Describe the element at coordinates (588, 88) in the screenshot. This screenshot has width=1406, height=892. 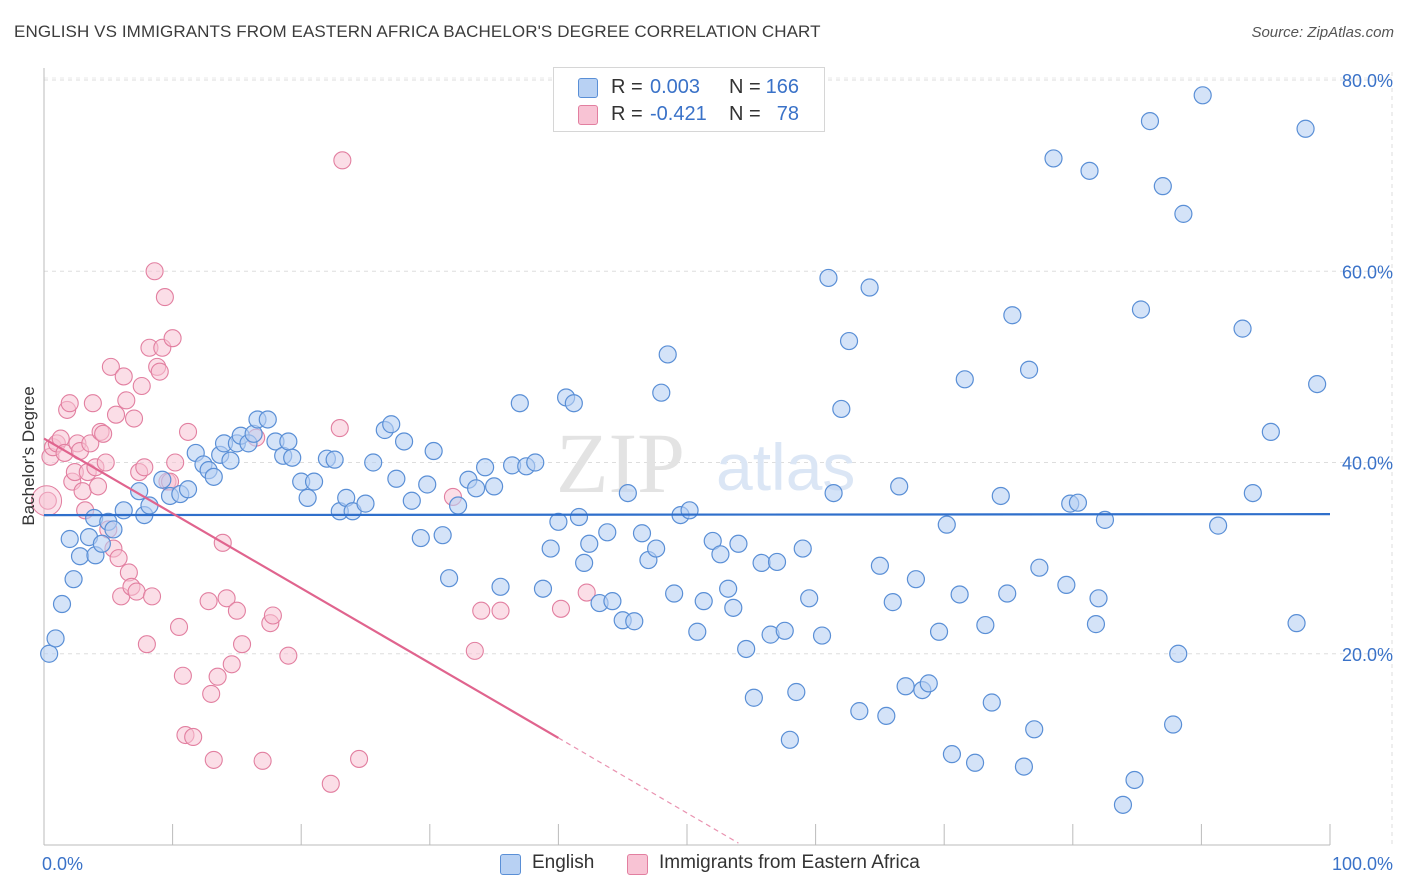
I see `legend-swatch-english` at that location.